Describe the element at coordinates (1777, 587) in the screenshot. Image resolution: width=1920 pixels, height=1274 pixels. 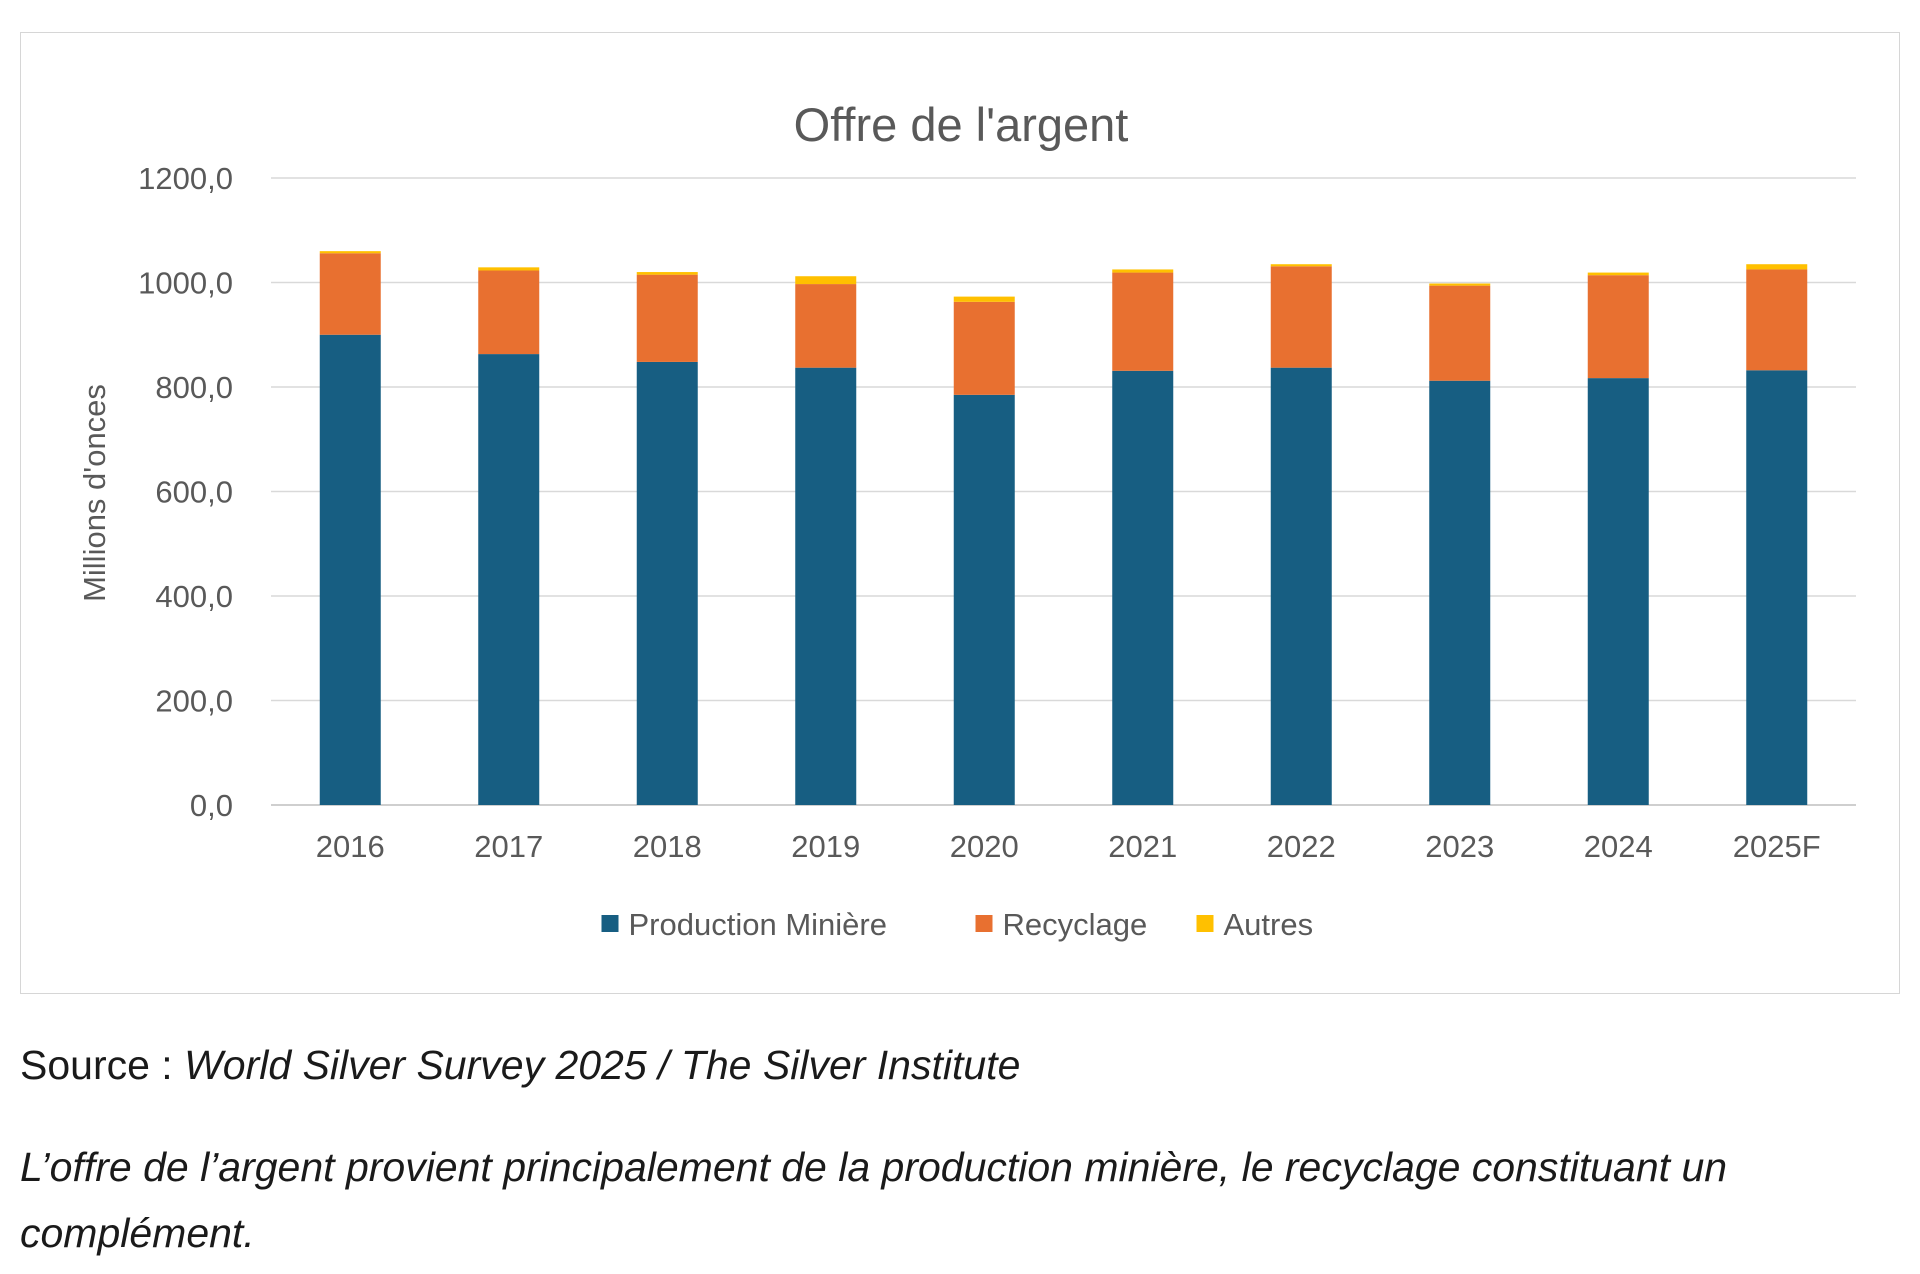
I see `bar-production-miniere-2025f` at that location.